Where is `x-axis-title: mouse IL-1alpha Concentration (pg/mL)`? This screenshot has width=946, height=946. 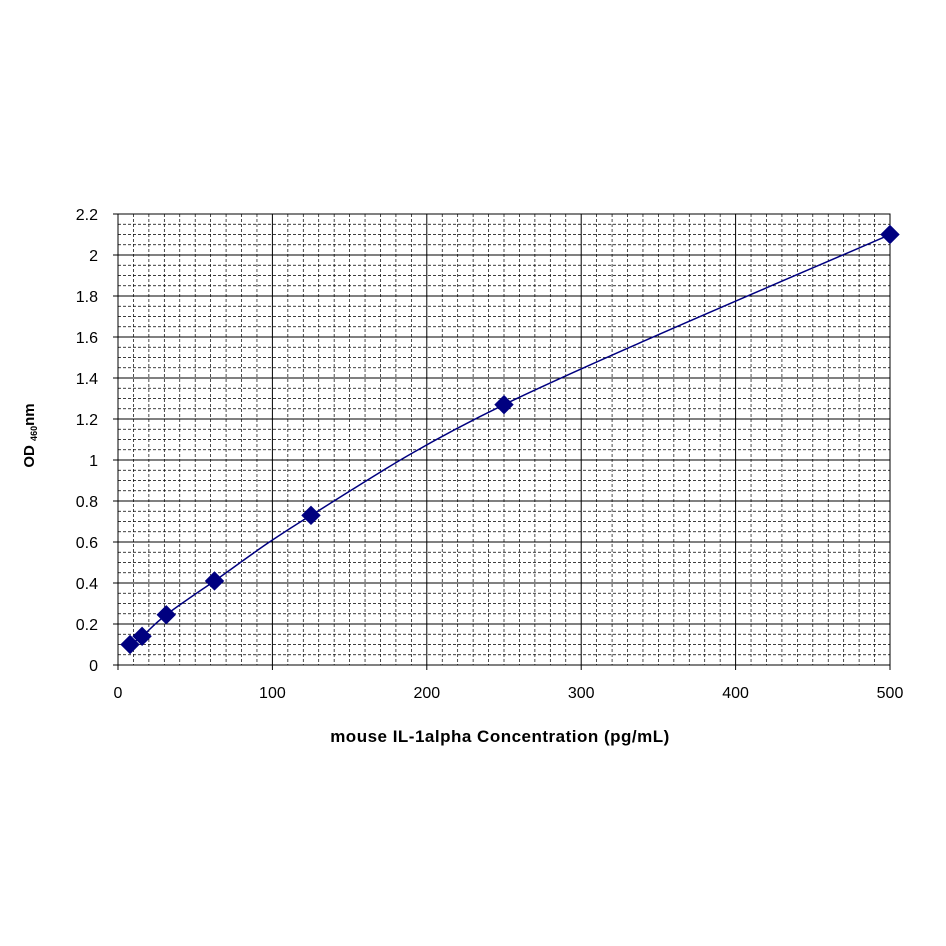 x-axis-title: mouse IL-1alpha Concentration (pg/mL) is located at coordinates (500, 736).